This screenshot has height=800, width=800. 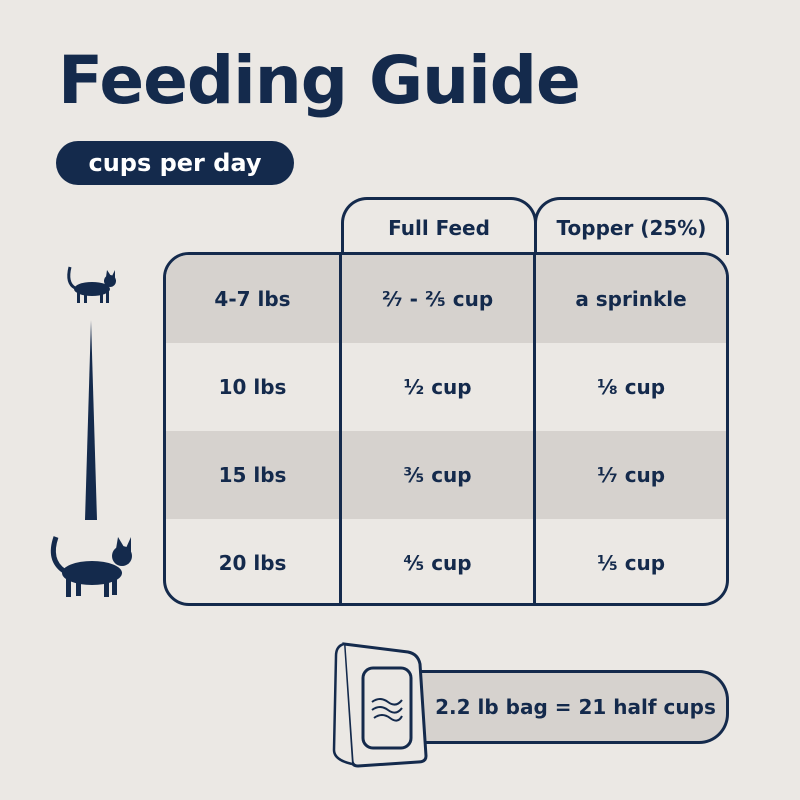 I want to click on table-row: 4-7 lbs ²⁄₇ - ²⁄₅ cup a sprinkle, so click(x=446, y=299).